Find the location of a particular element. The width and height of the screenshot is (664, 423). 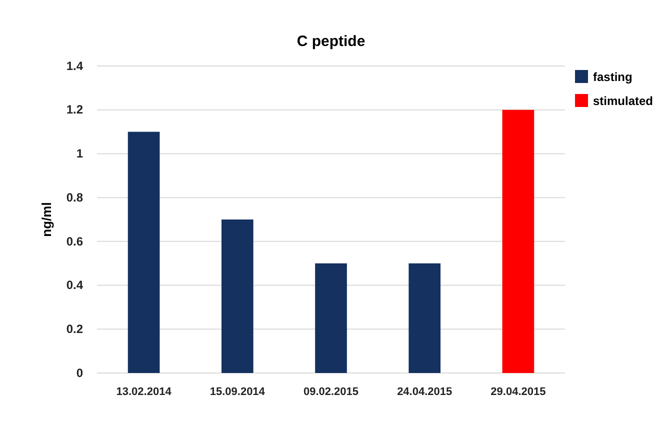

y-tick-label: 0 is located at coordinates (80, 373).